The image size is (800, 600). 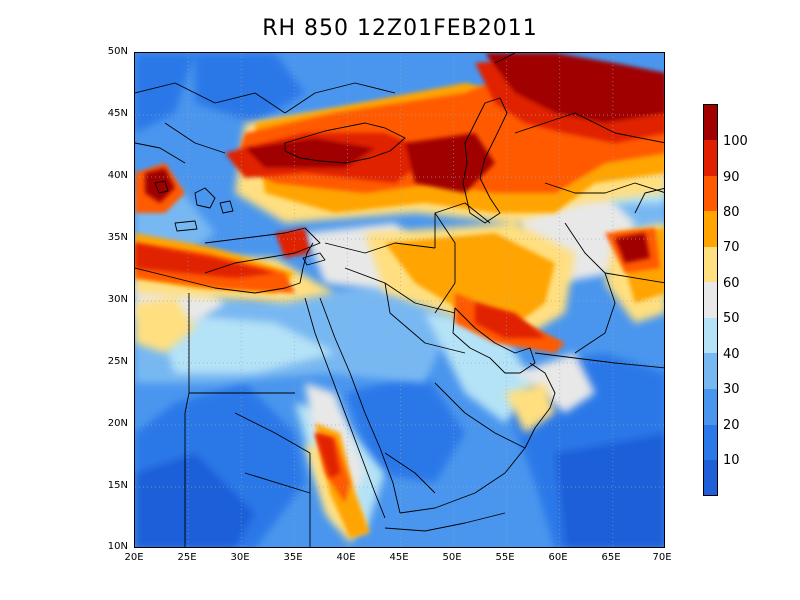 What do you see at coordinates (117, 175) in the screenshot?
I see `lat-label-40n: 40N` at bounding box center [117, 175].